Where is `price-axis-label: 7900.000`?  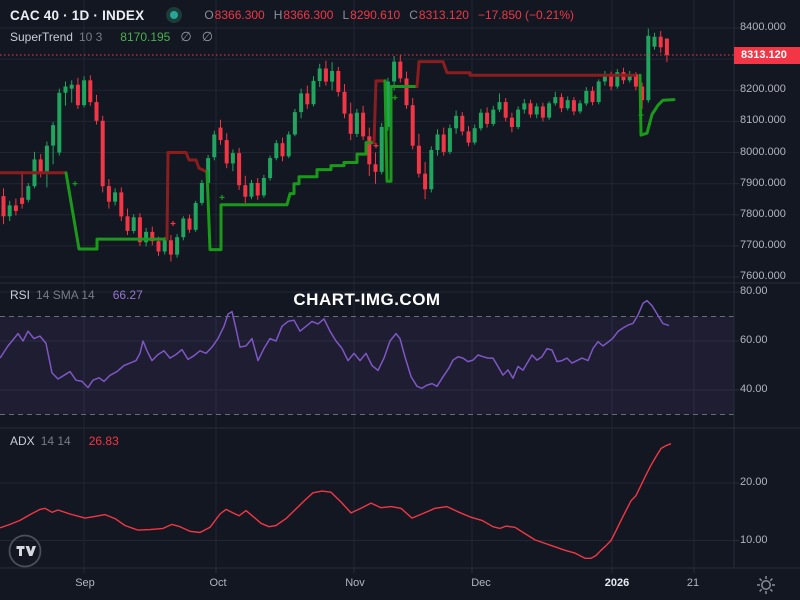 price-axis-label: 7900.000 is located at coordinates (763, 182).